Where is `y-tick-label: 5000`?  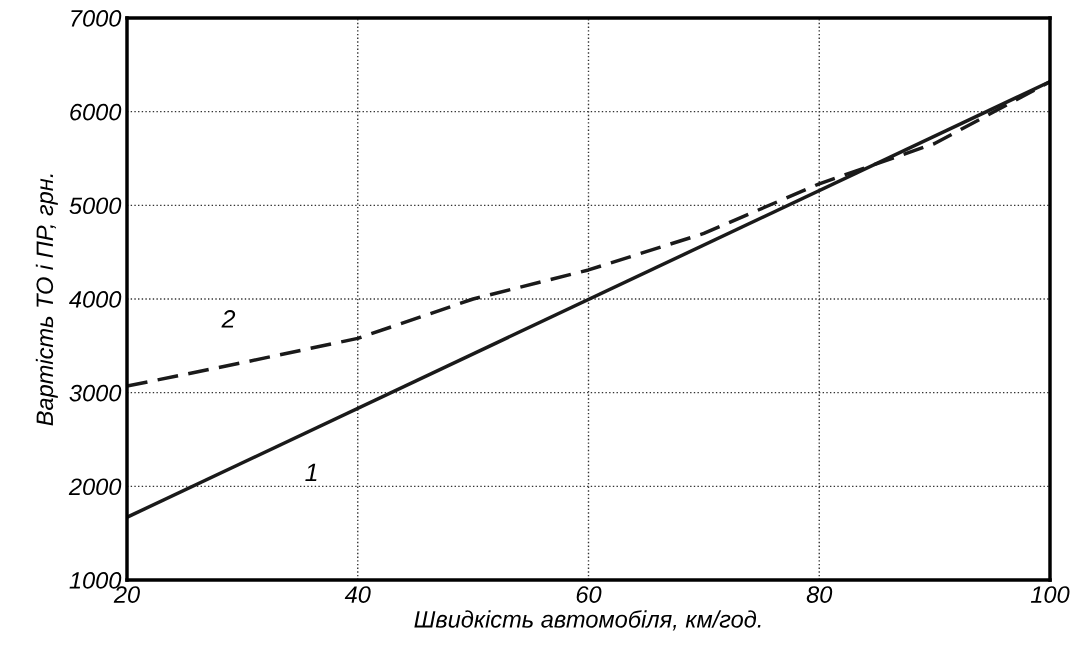 y-tick-label: 5000 is located at coordinates (95, 206).